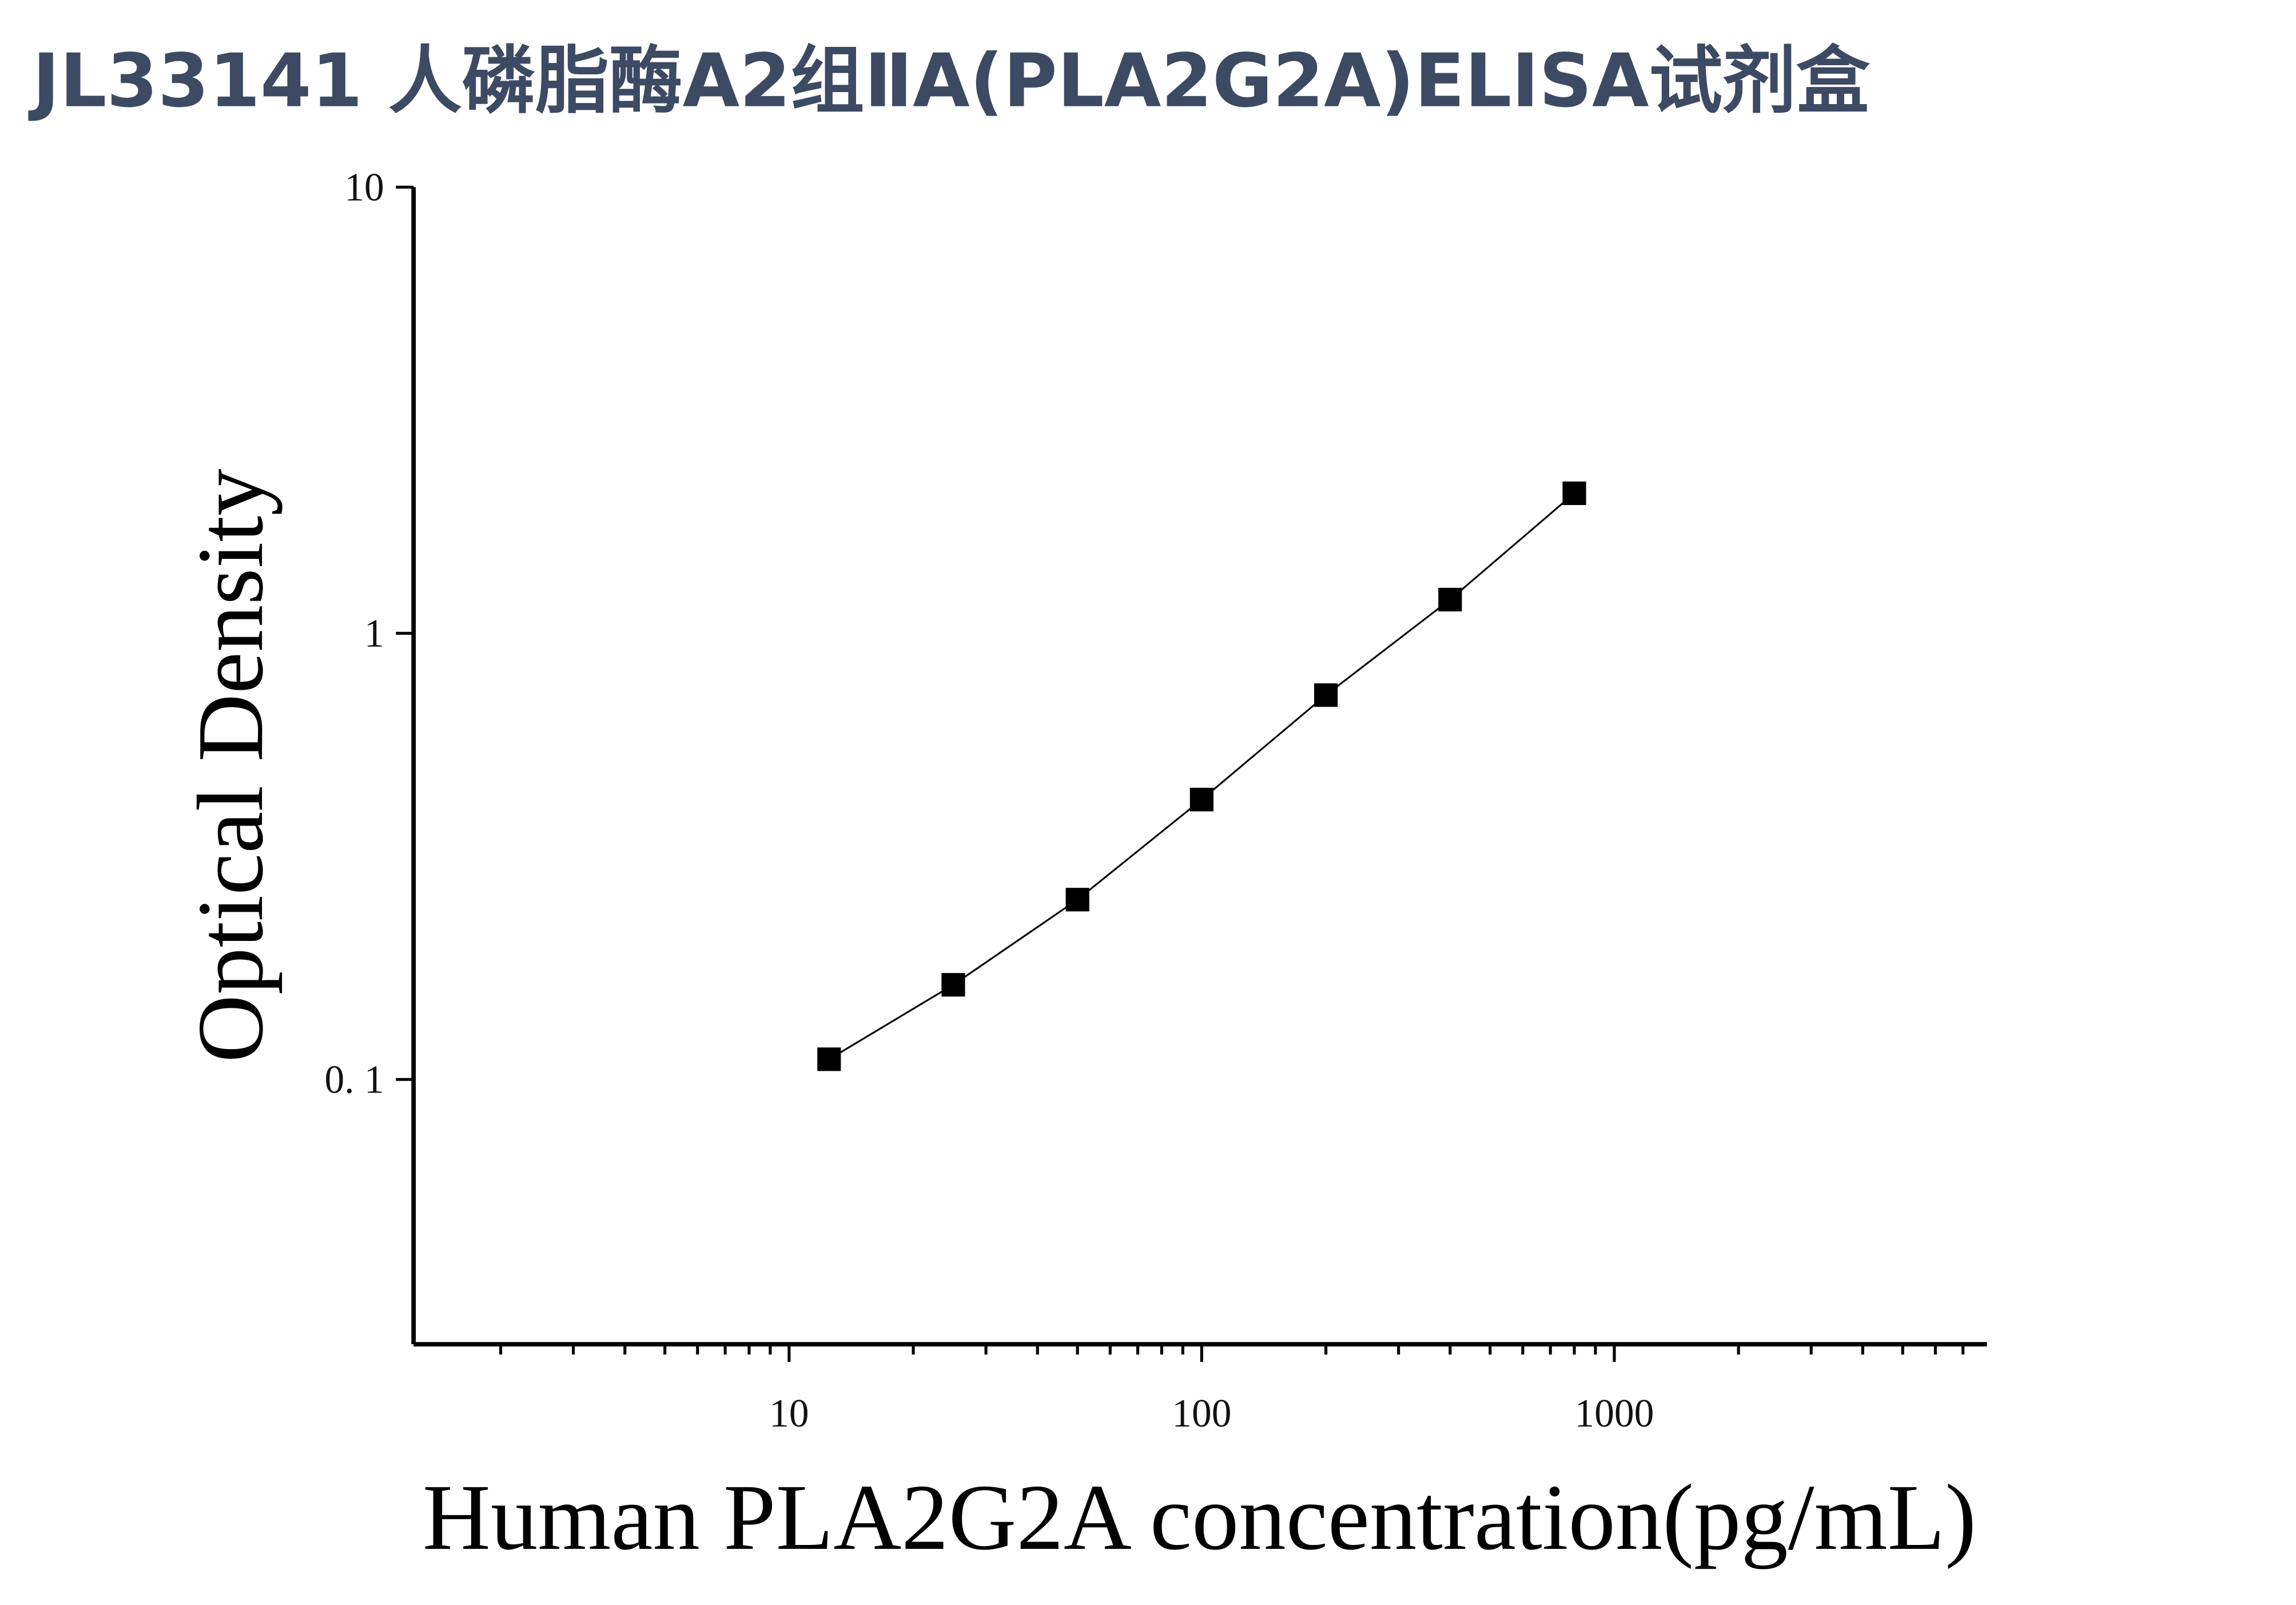 This screenshot has height=1605, width=2296. What do you see at coordinates (789, 1414) in the screenshot?
I see `x-tick-label: 10` at bounding box center [789, 1414].